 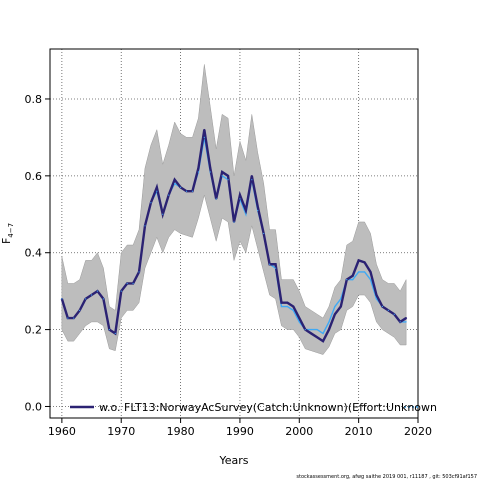 What do you see at coordinates (359, 431) in the screenshot?
I see `x-tick-label: 2010` at bounding box center [359, 431].